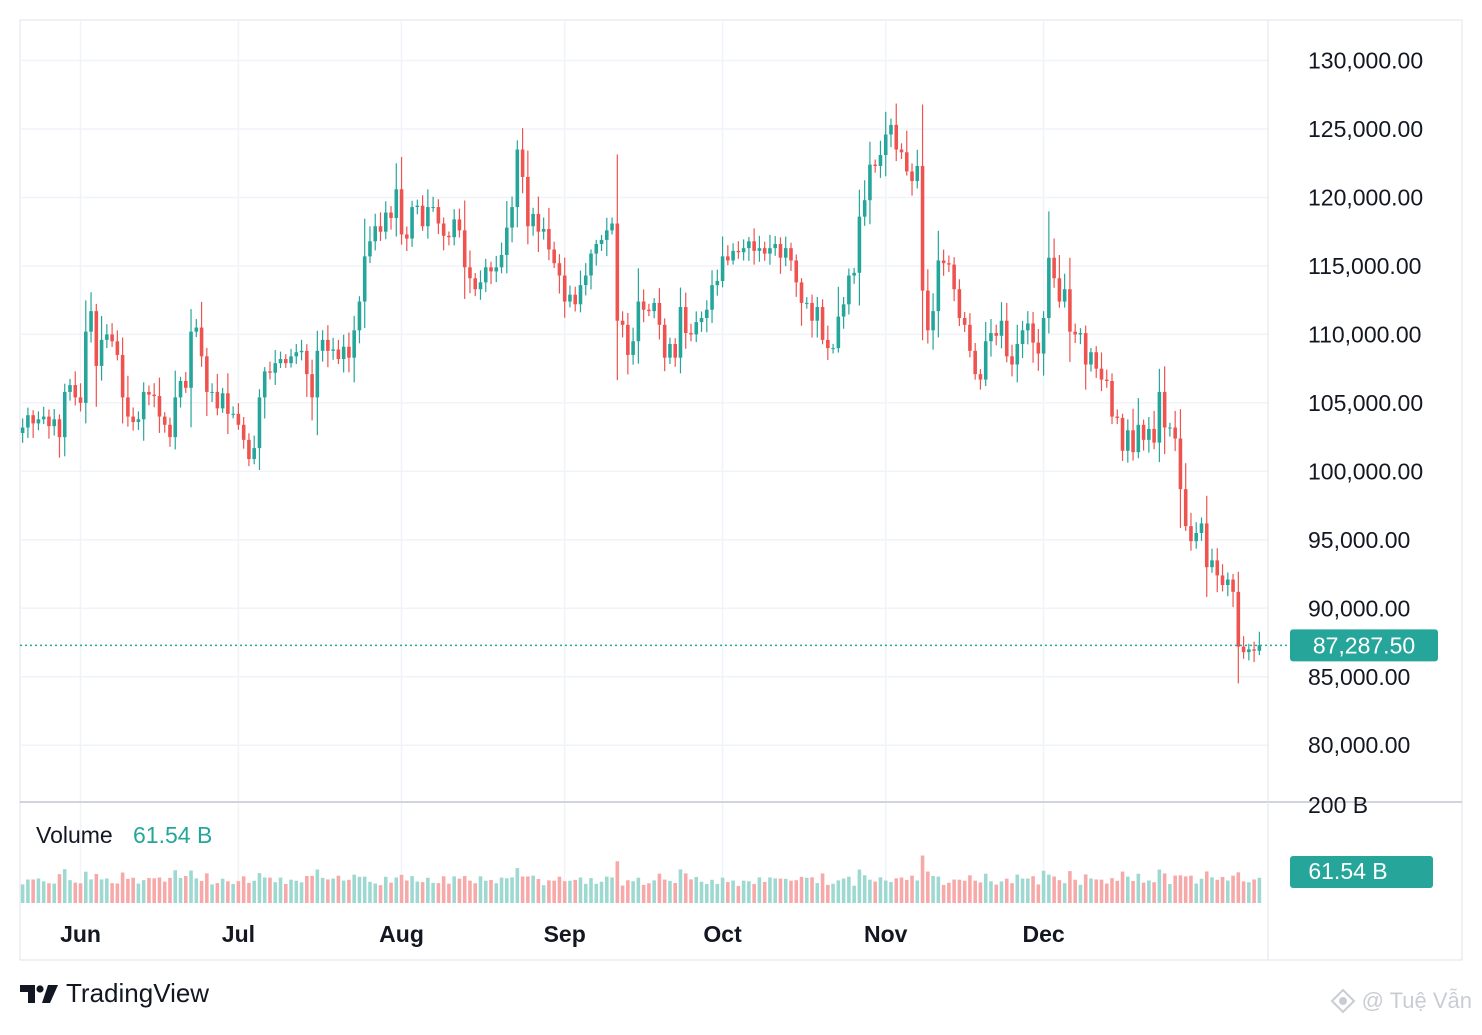  What do you see at coordinates (1364, 645) in the screenshot?
I see `last-price-label: 87,287.50` at bounding box center [1364, 645].